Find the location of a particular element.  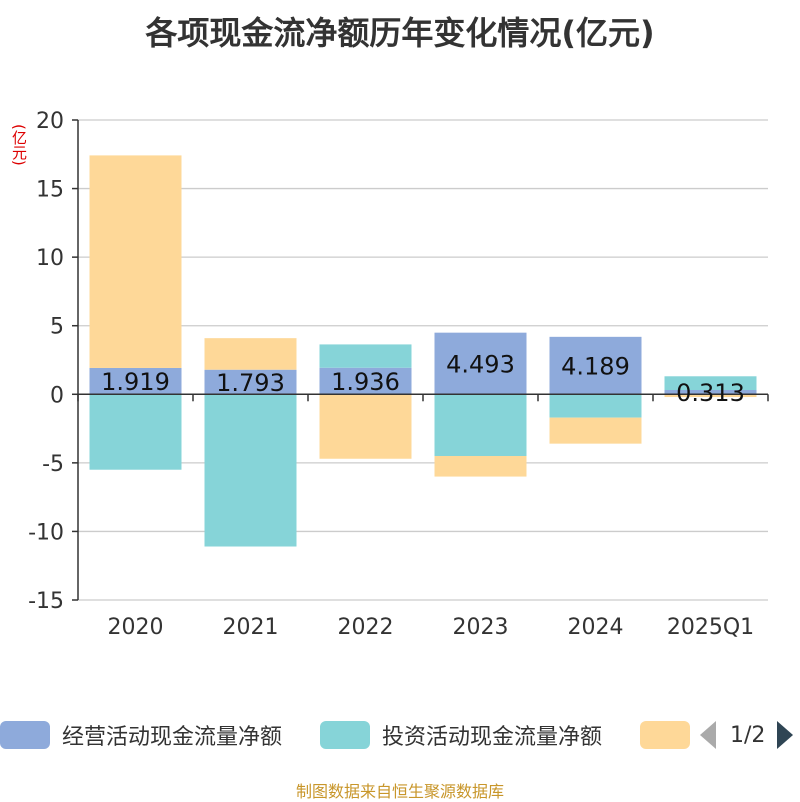

y-tick-label: -10 is located at coordinates (46, 532).